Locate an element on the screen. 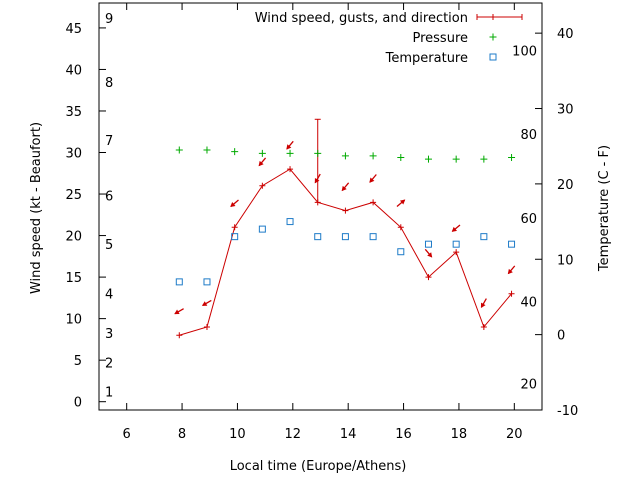 The image size is (640, 485). legend-swatch-wind-point is located at coordinates (493, 17).